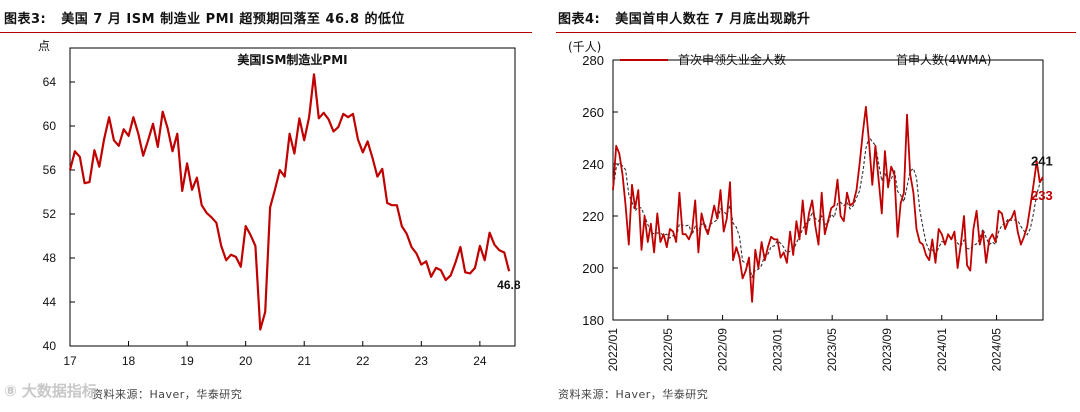 The height and width of the screenshot is (412, 1080). What do you see at coordinates (593, 60) in the screenshot?
I see `right-y-tick-label: 280` at bounding box center [593, 60].